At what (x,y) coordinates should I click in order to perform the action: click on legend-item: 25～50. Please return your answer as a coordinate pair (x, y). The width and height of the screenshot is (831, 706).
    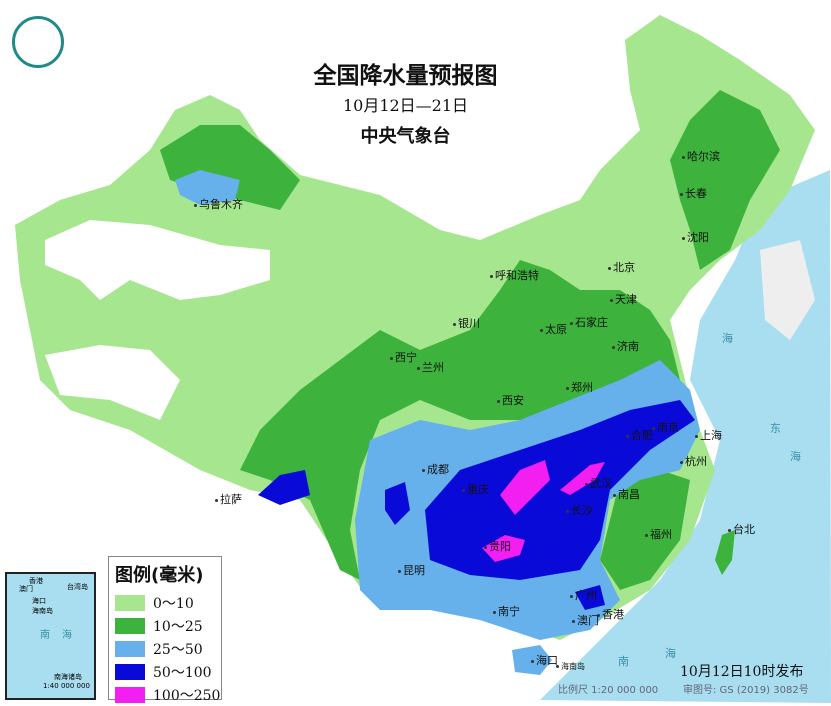
    Looking at the image, I should click on (168, 648).